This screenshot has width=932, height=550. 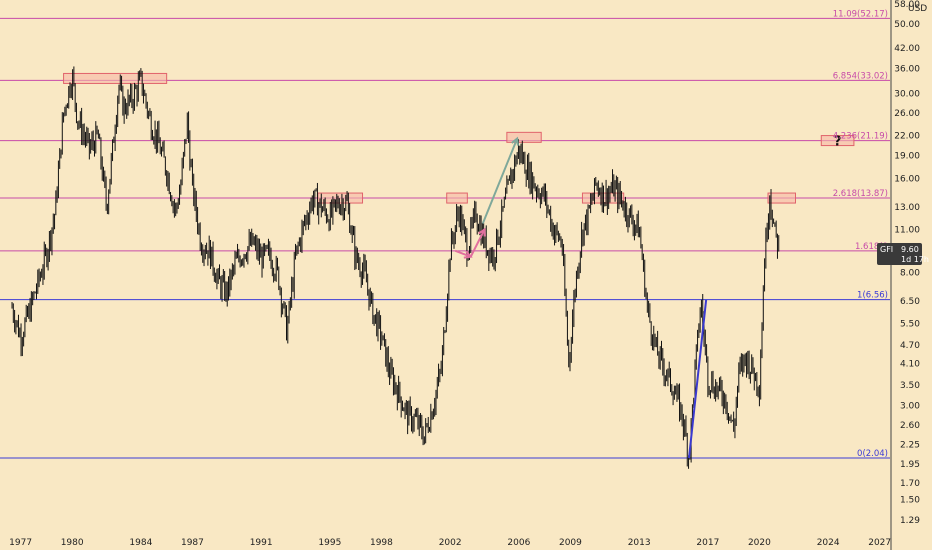 I want to click on teal-arrow, so click(x=500, y=181).